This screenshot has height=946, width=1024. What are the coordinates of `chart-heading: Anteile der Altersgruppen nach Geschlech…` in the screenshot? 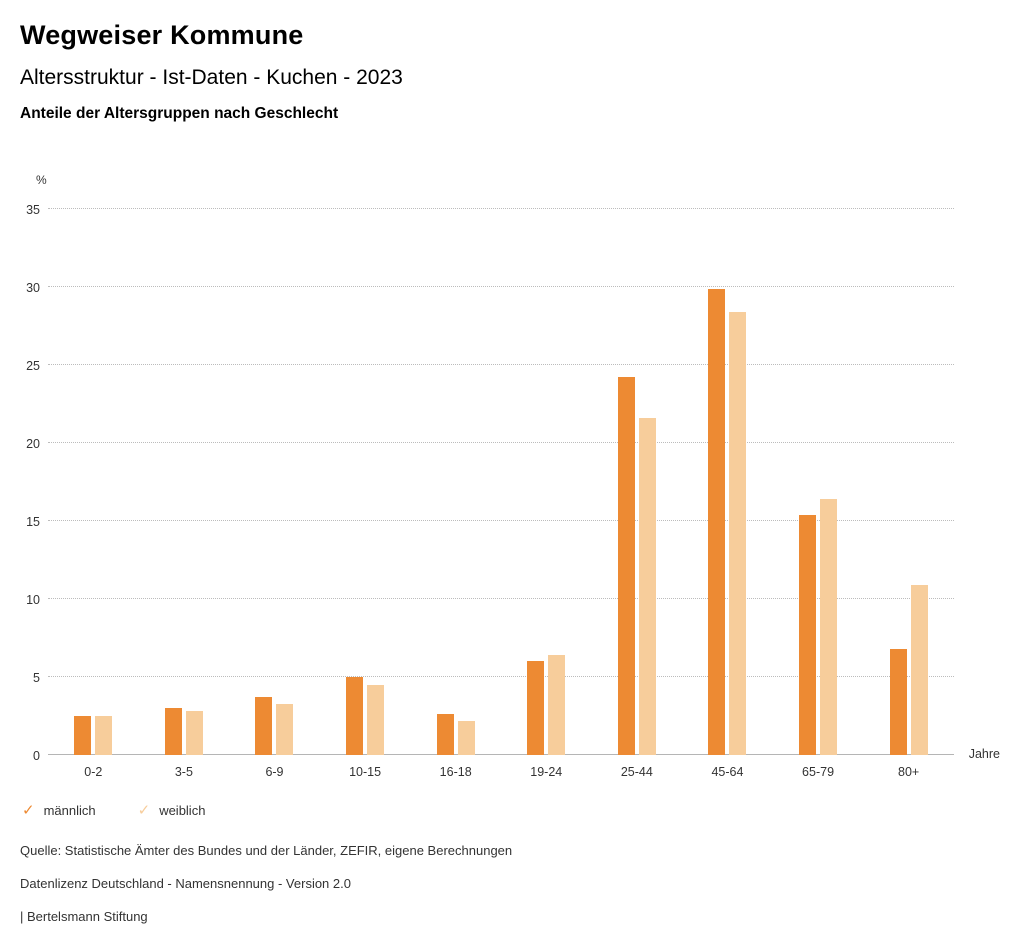 It's located at (179, 113).